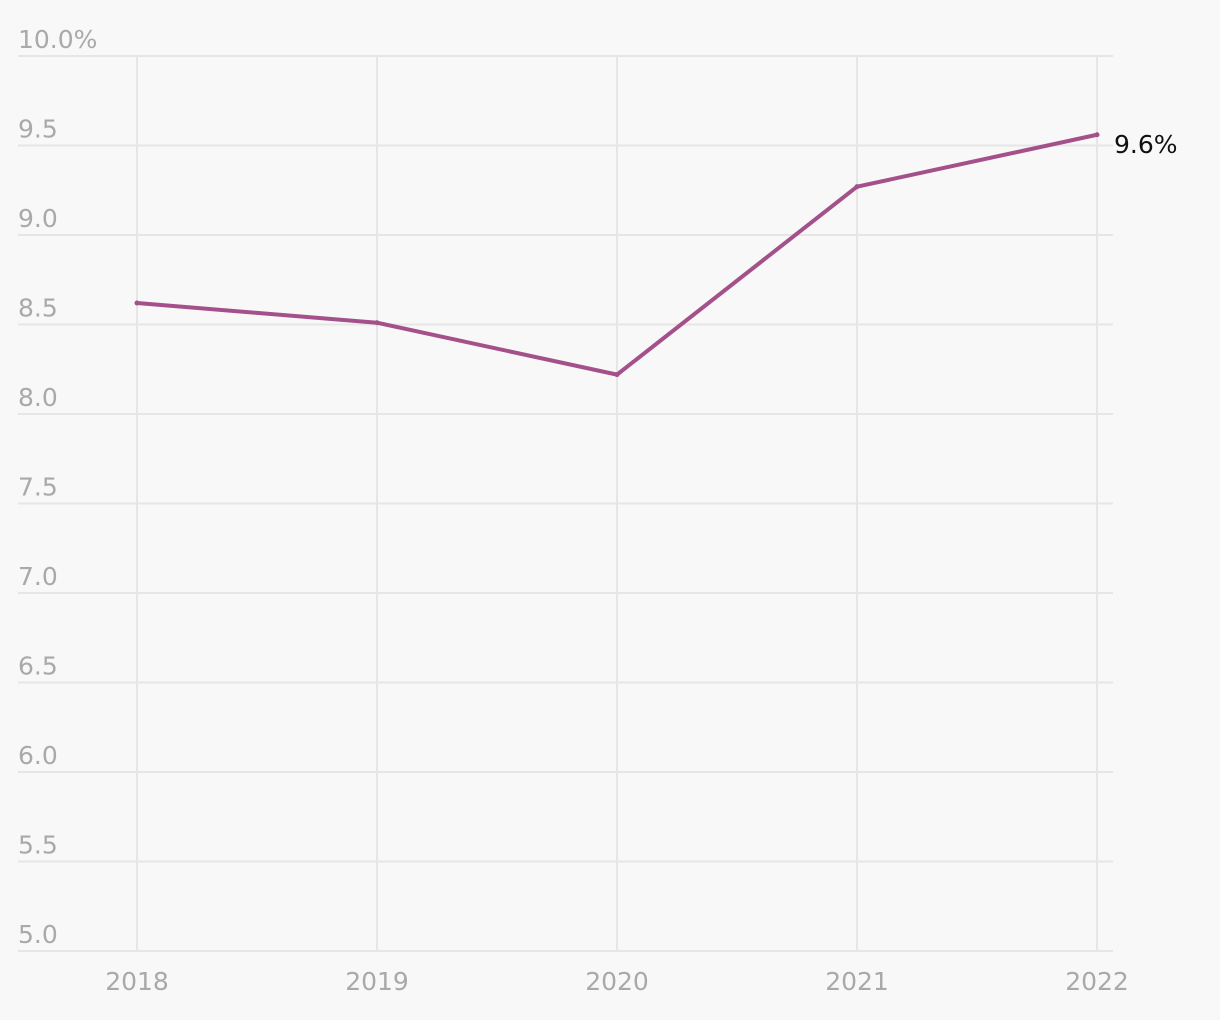 Image resolution: width=1220 pixels, height=1020 pixels. Describe the element at coordinates (38, 576) in the screenshot. I see `y-tick-label: 7.0` at that location.